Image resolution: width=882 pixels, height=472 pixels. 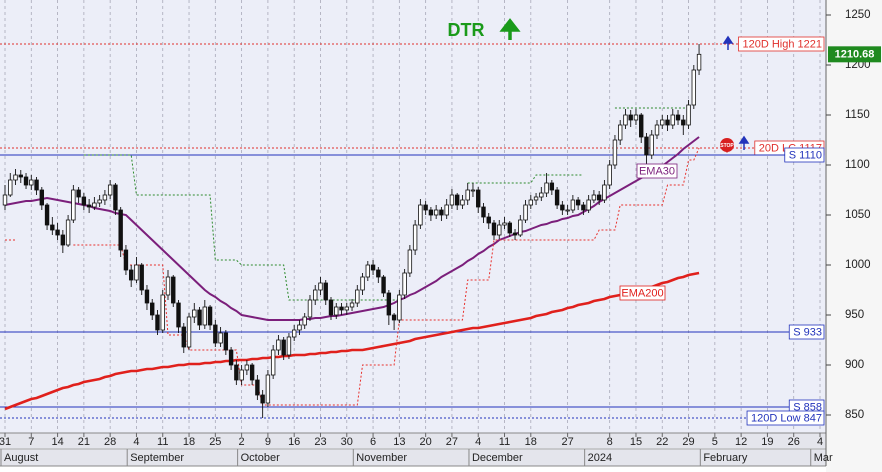 What do you see at coordinates (857, 115) in the screenshot?
I see `y-tick-label: 1150` at bounding box center [857, 115].